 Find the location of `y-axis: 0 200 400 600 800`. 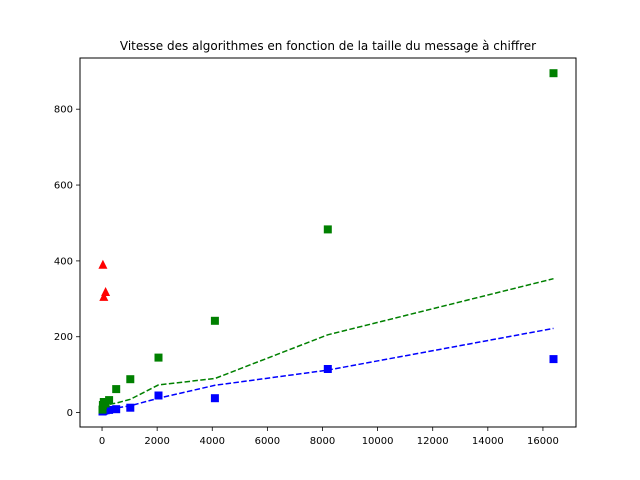

y-axis: 0 200 400 600 800 is located at coordinates (67, 262).